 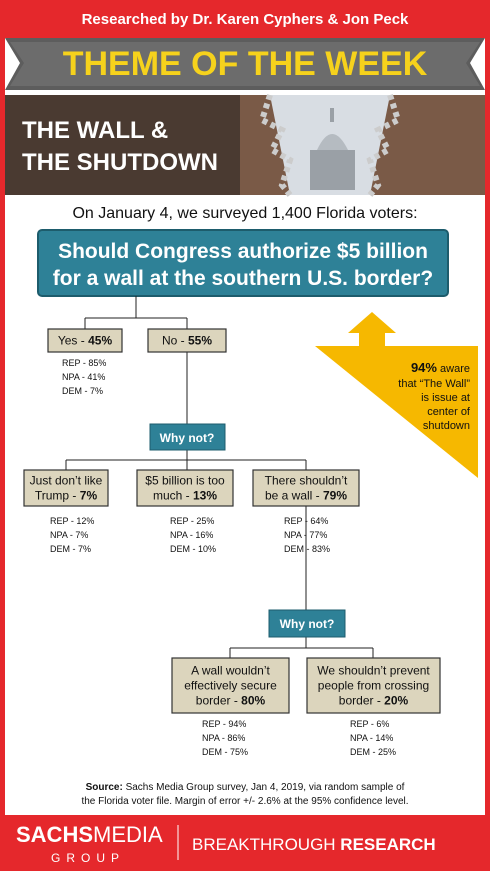 I want to click on answer-text: be a wall - 79%, so click(x=306, y=496).